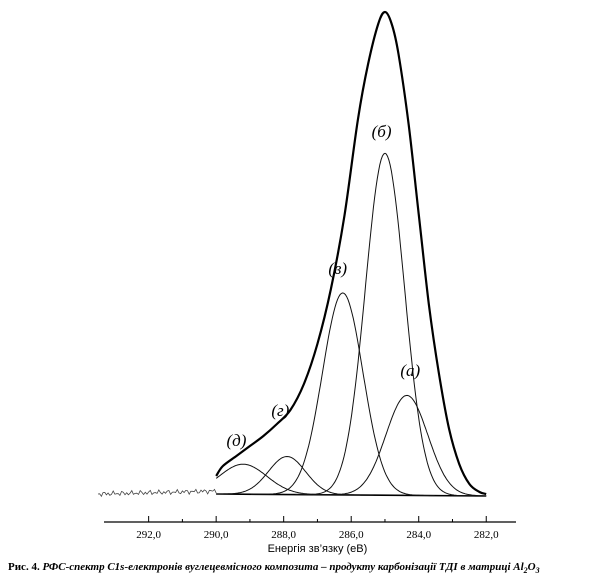 Image resolution: width=597 pixels, height=584 pixels. I want to click on peak-label-3: (в), so click(337, 268).